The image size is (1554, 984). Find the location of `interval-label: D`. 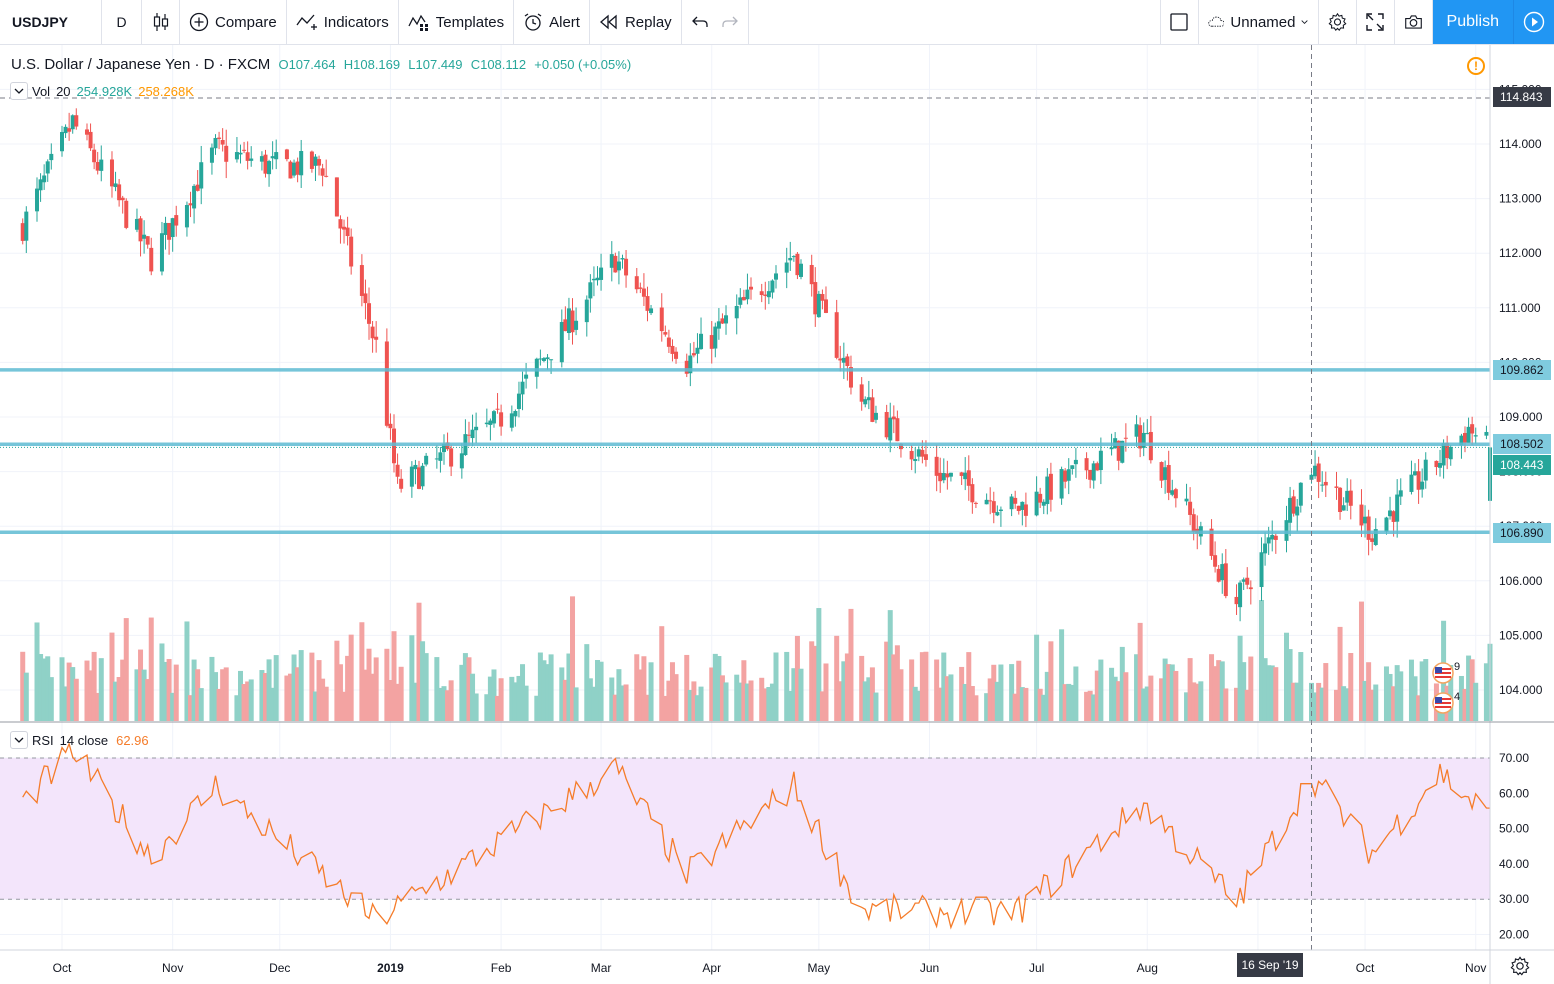

interval-label: D is located at coordinates (121, 22).